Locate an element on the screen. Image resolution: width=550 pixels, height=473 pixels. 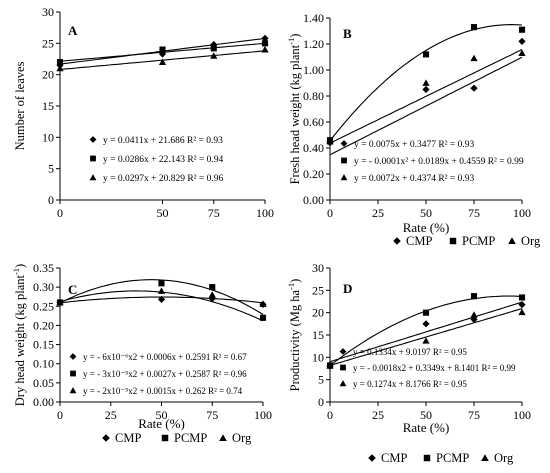
trendline-diamond is located at coordinates (426, 106).